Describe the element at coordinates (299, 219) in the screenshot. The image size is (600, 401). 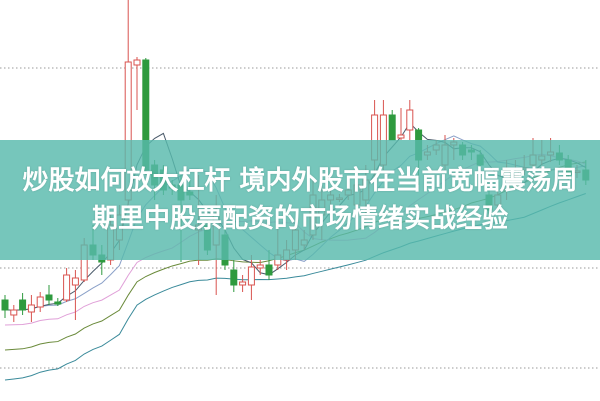
I see `headline-line-2: 期里中股票配资的市场情绪实战经验` at that location.